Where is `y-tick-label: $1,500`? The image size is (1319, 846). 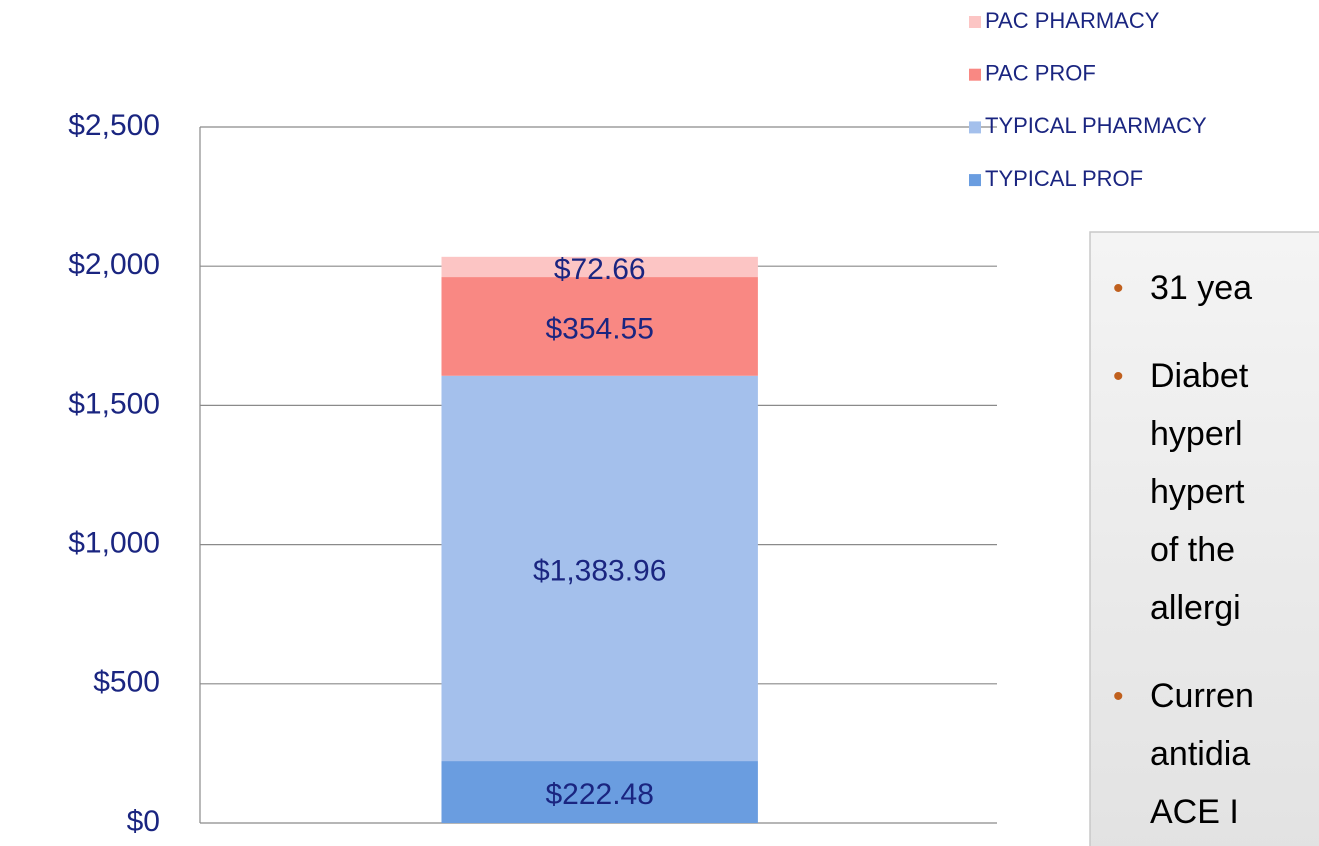 y-tick-label: $1,500 is located at coordinates (114, 403).